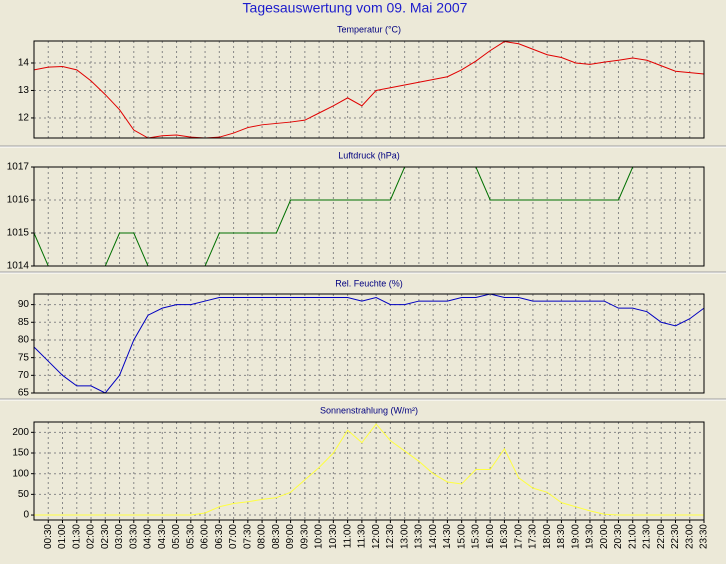 The width and height of the screenshot is (726, 564). I want to click on y-tick-label: 13, so click(24, 90).